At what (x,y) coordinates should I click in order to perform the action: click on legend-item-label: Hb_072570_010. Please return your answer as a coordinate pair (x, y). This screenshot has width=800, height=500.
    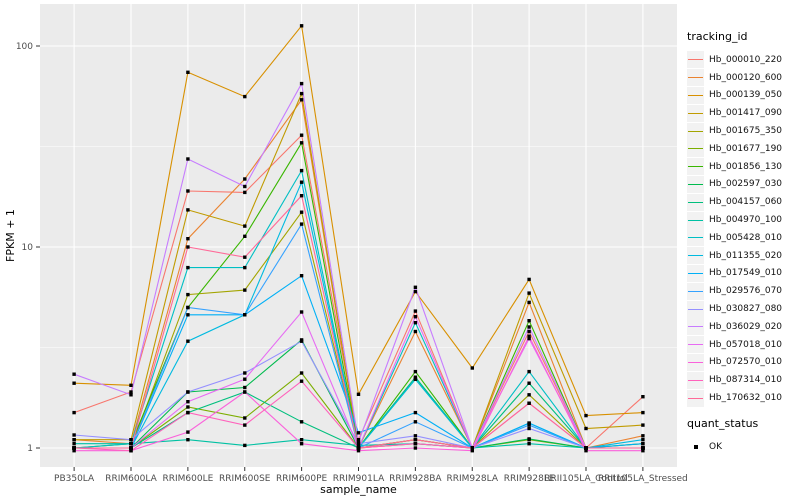
    Looking at the image, I should click on (746, 362).